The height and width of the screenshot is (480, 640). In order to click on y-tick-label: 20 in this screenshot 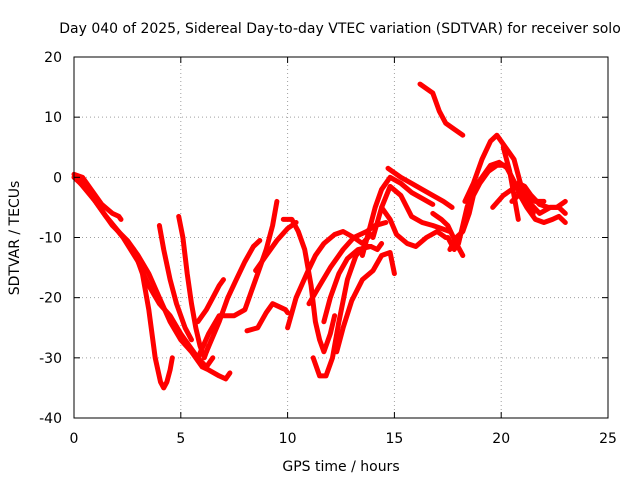, I will do `click(53, 58)`.